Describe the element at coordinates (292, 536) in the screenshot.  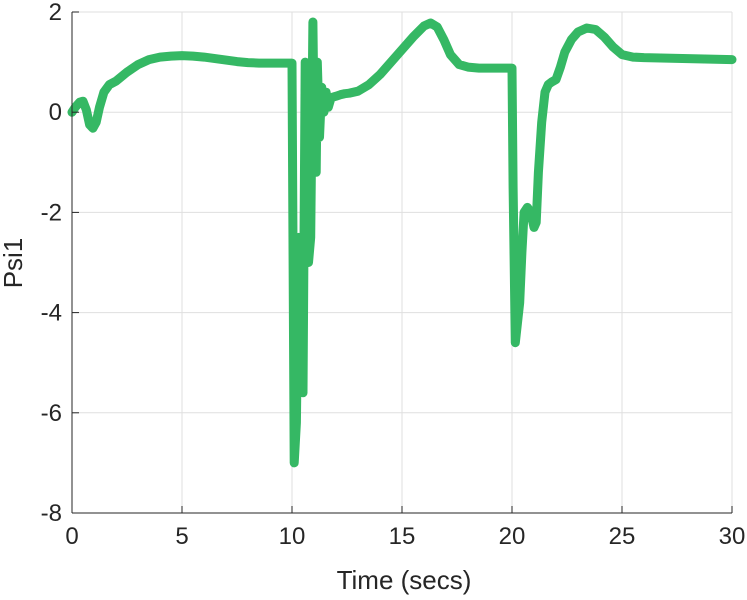
I see `x-tick-label: 10` at that location.